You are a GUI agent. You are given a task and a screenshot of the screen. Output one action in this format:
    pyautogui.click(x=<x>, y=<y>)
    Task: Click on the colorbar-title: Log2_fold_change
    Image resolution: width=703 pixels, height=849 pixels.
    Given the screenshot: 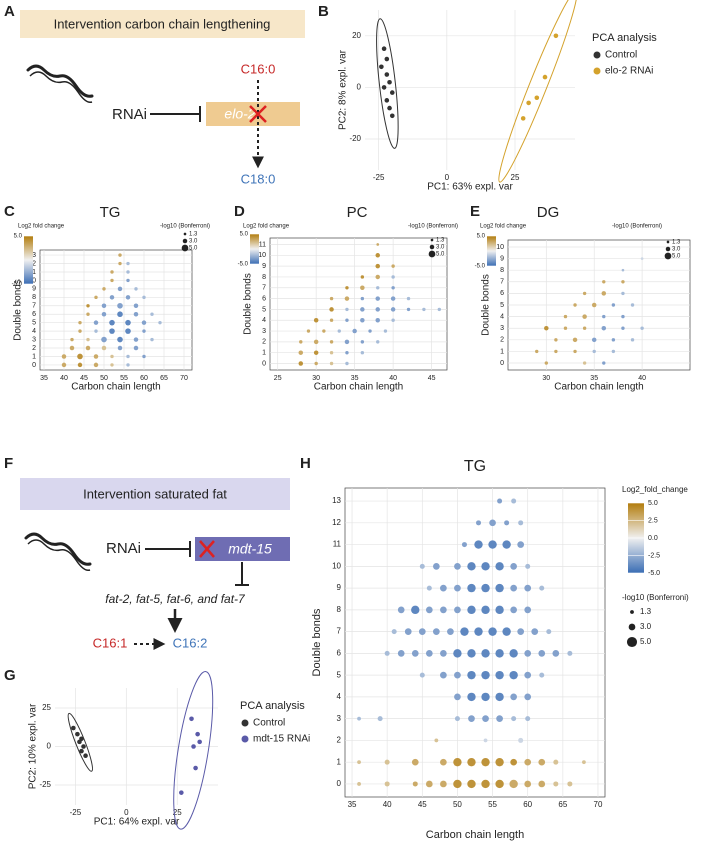 What is the action you would take?
    pyautogui.click(x=655, y=489)
    